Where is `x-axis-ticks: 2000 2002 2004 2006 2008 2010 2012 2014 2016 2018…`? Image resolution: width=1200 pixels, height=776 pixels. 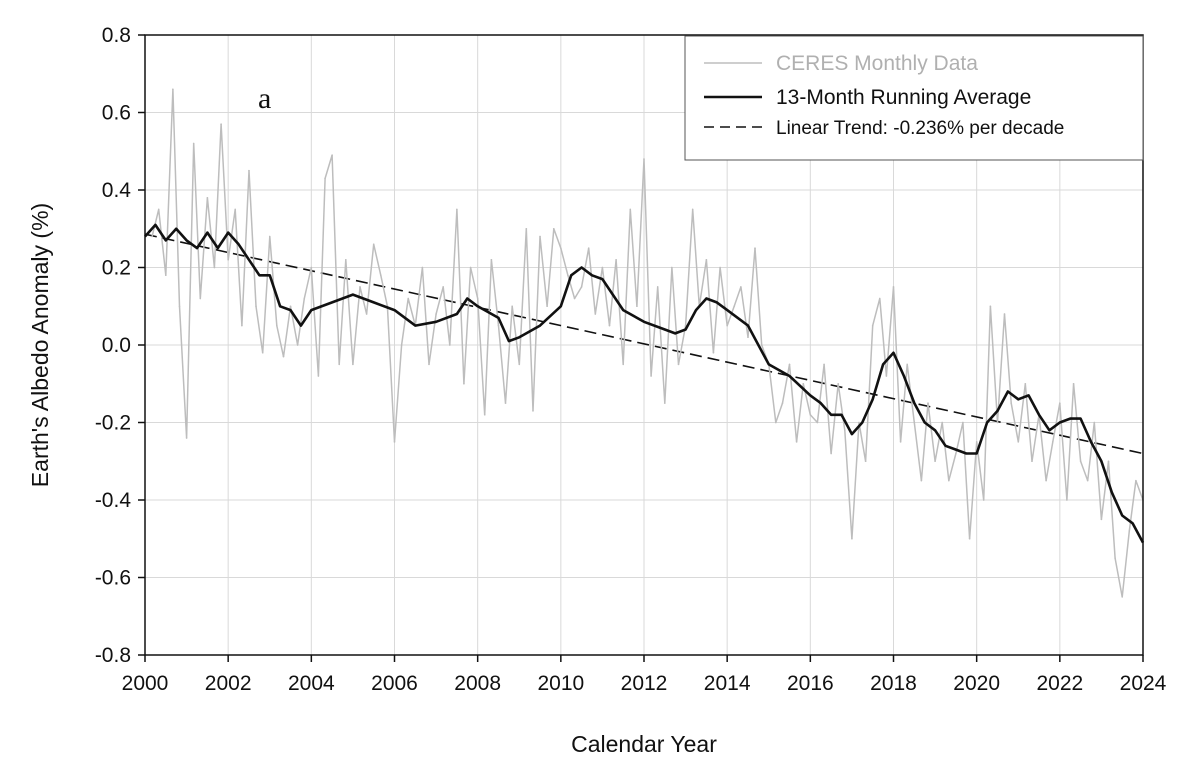
x-axis-ticks: 2000 2002 2004 2006 2008 2010 2012 2014 2016 2018… is located at coordinates (644, 675).